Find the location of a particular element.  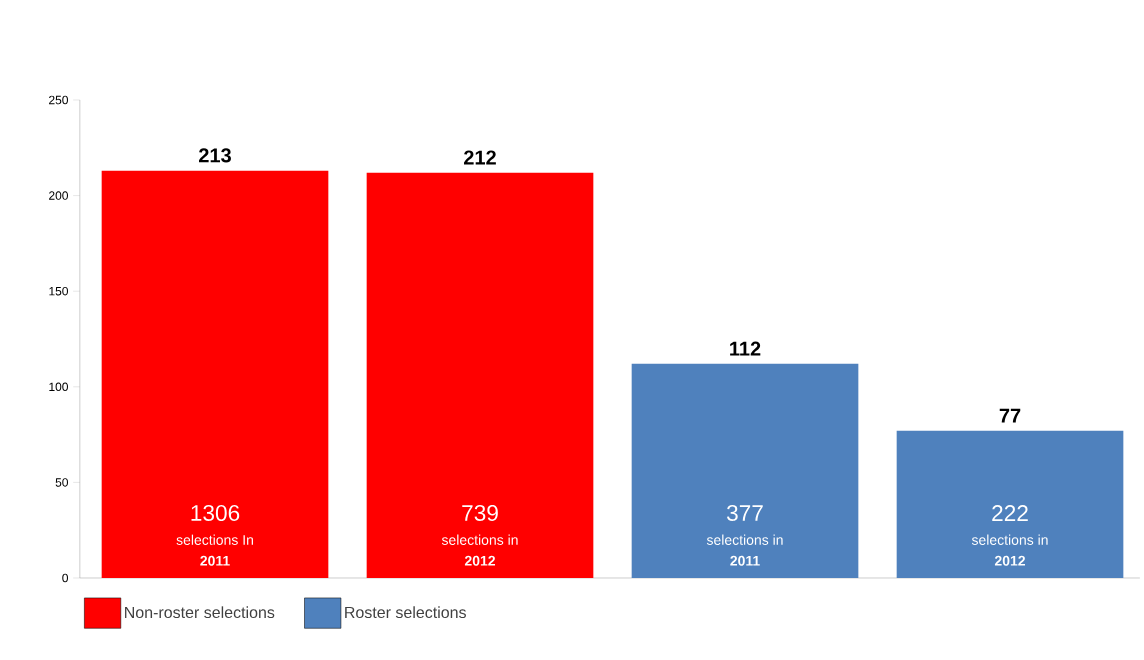

annotation: 222 is located at coordinates (1010, 513).